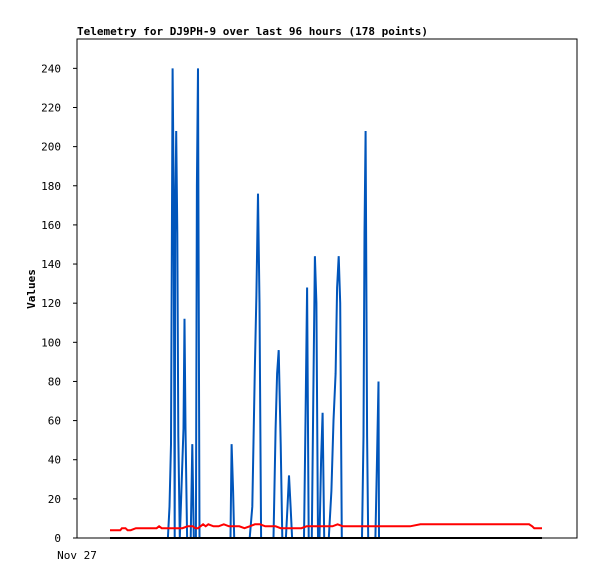  I want to click on y-tick-label: 60, so click(54, 421).